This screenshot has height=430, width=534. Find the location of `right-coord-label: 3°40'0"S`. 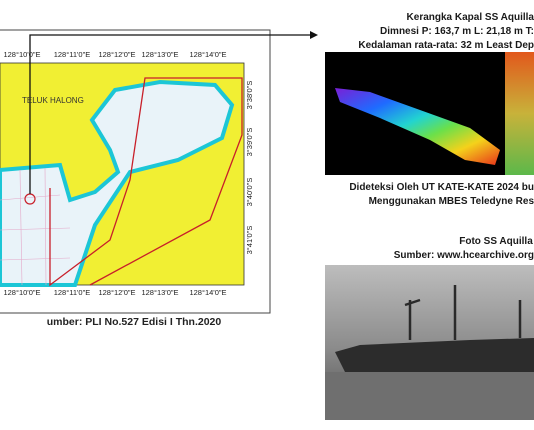

right-coord-label: 3°40'0"S is located at coordinates (249, 192).